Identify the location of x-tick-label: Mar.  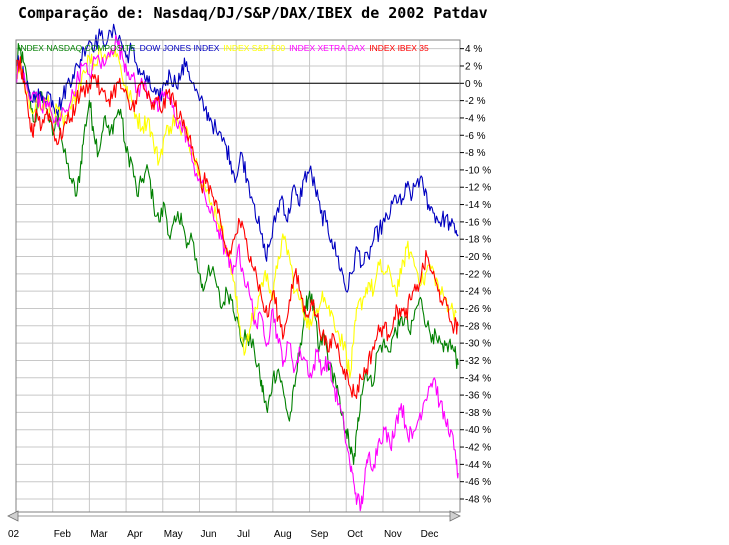
(99, 534).